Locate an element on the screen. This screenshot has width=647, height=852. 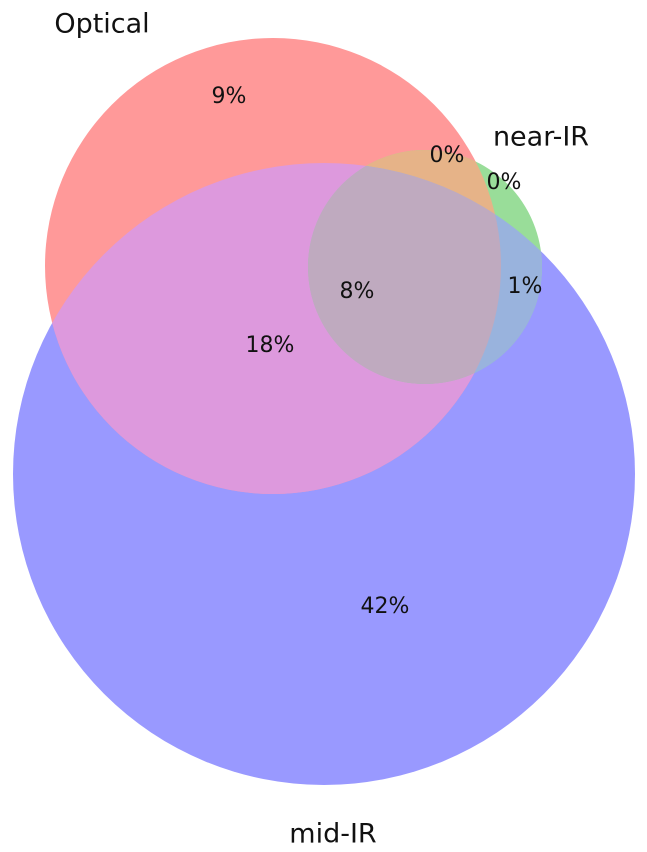
set-label: near-IR is located at coordinates (541, 137).